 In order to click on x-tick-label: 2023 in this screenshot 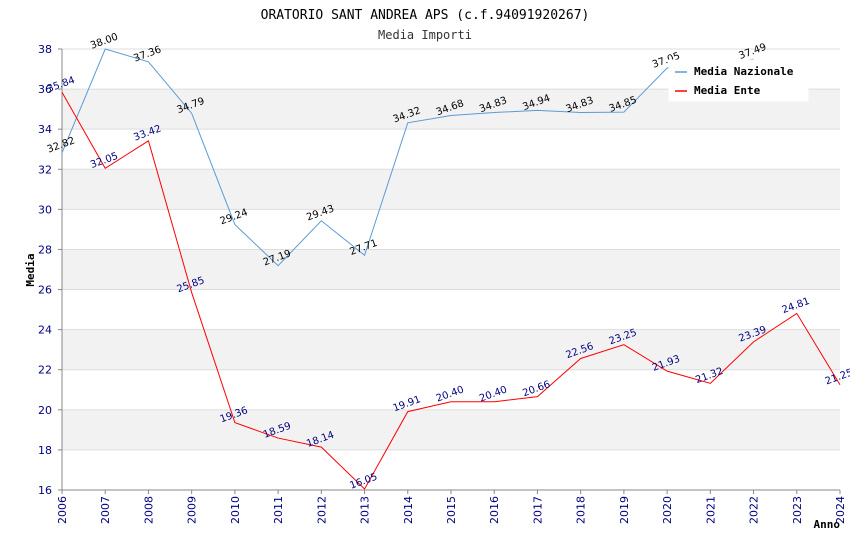, I will do `click(797, 510)`.